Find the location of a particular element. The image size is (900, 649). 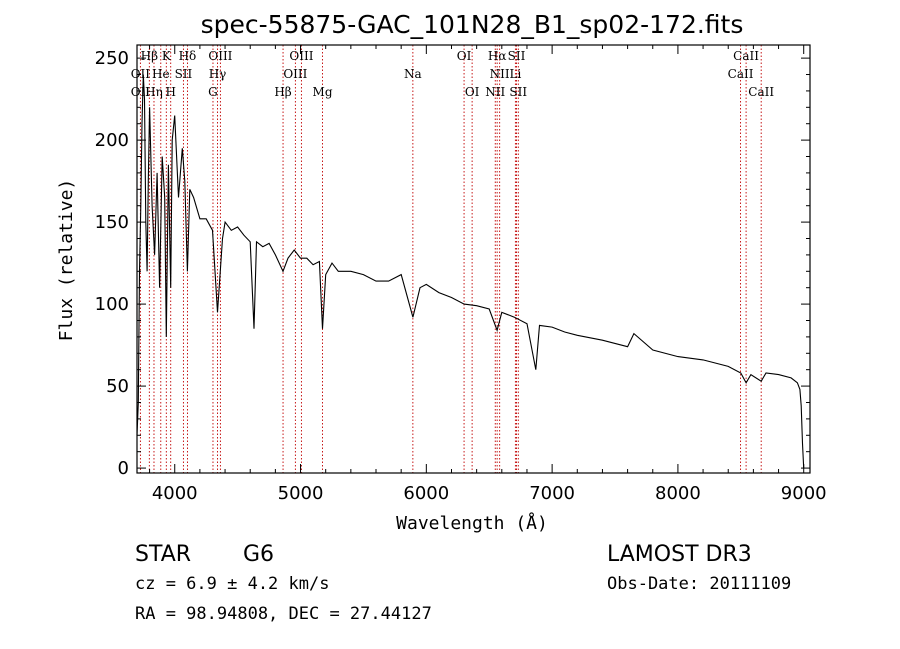

spectral-line-label: Li is located at coordinates (515, 74).